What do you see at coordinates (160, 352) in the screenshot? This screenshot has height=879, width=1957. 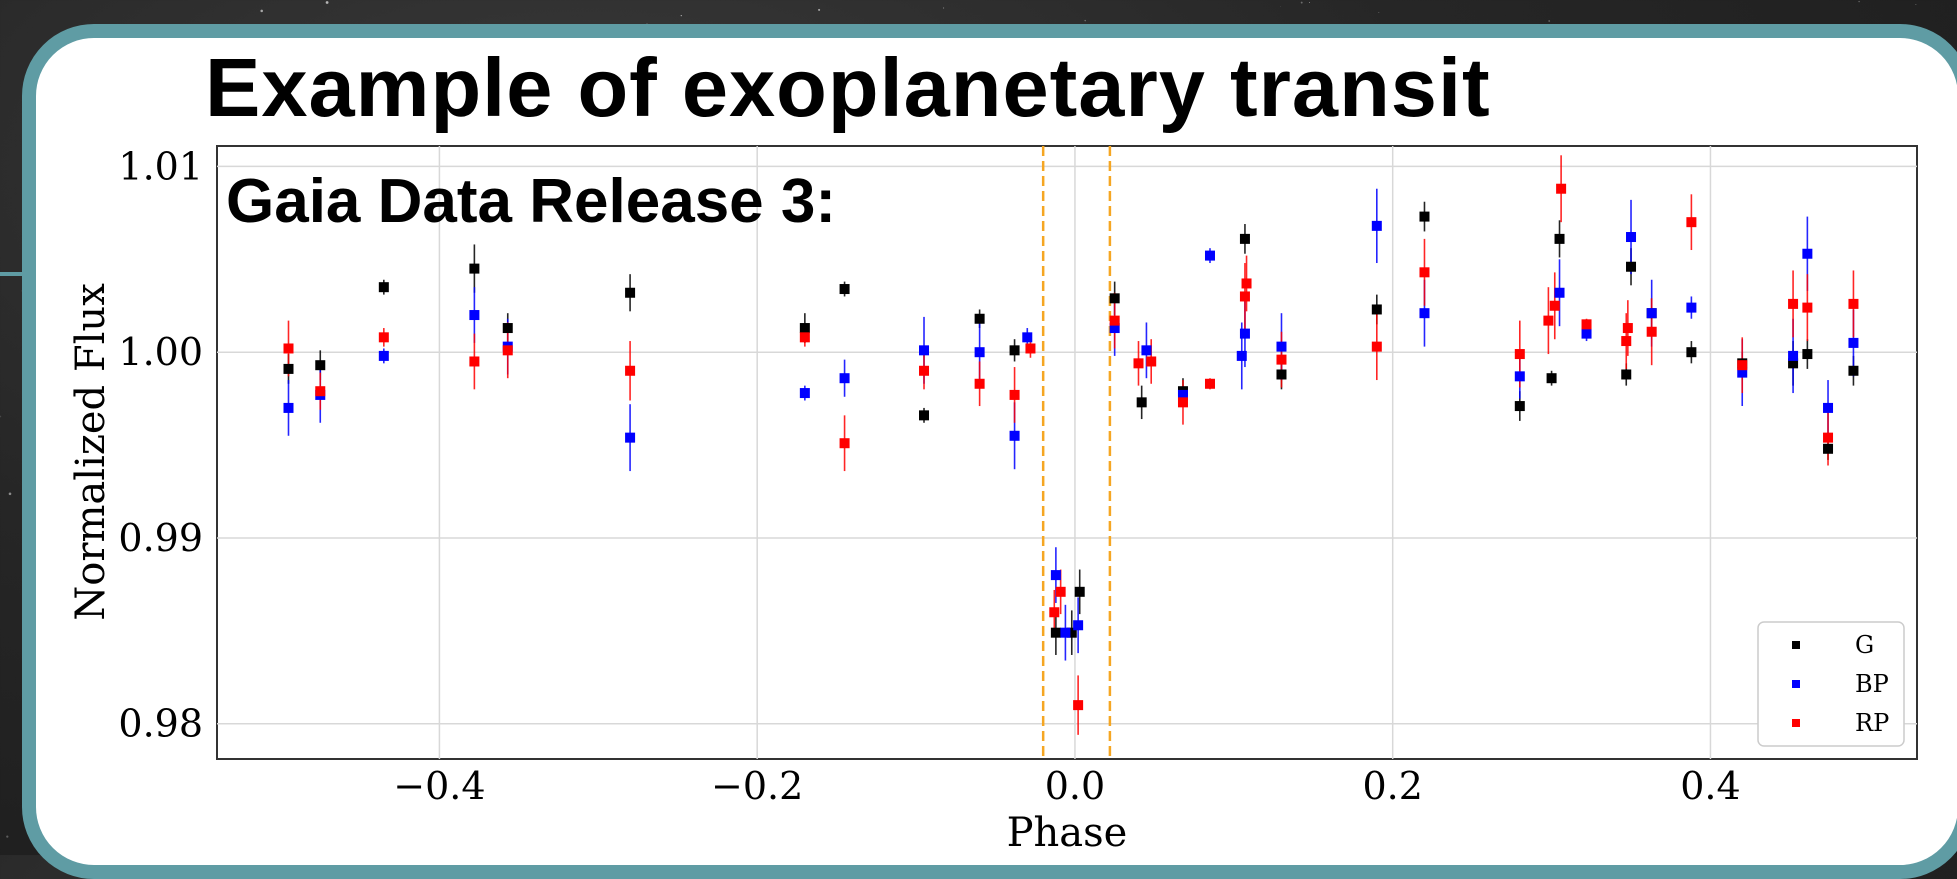 I see `y-tick-label: 1.00` at bounding box center [160, 352].